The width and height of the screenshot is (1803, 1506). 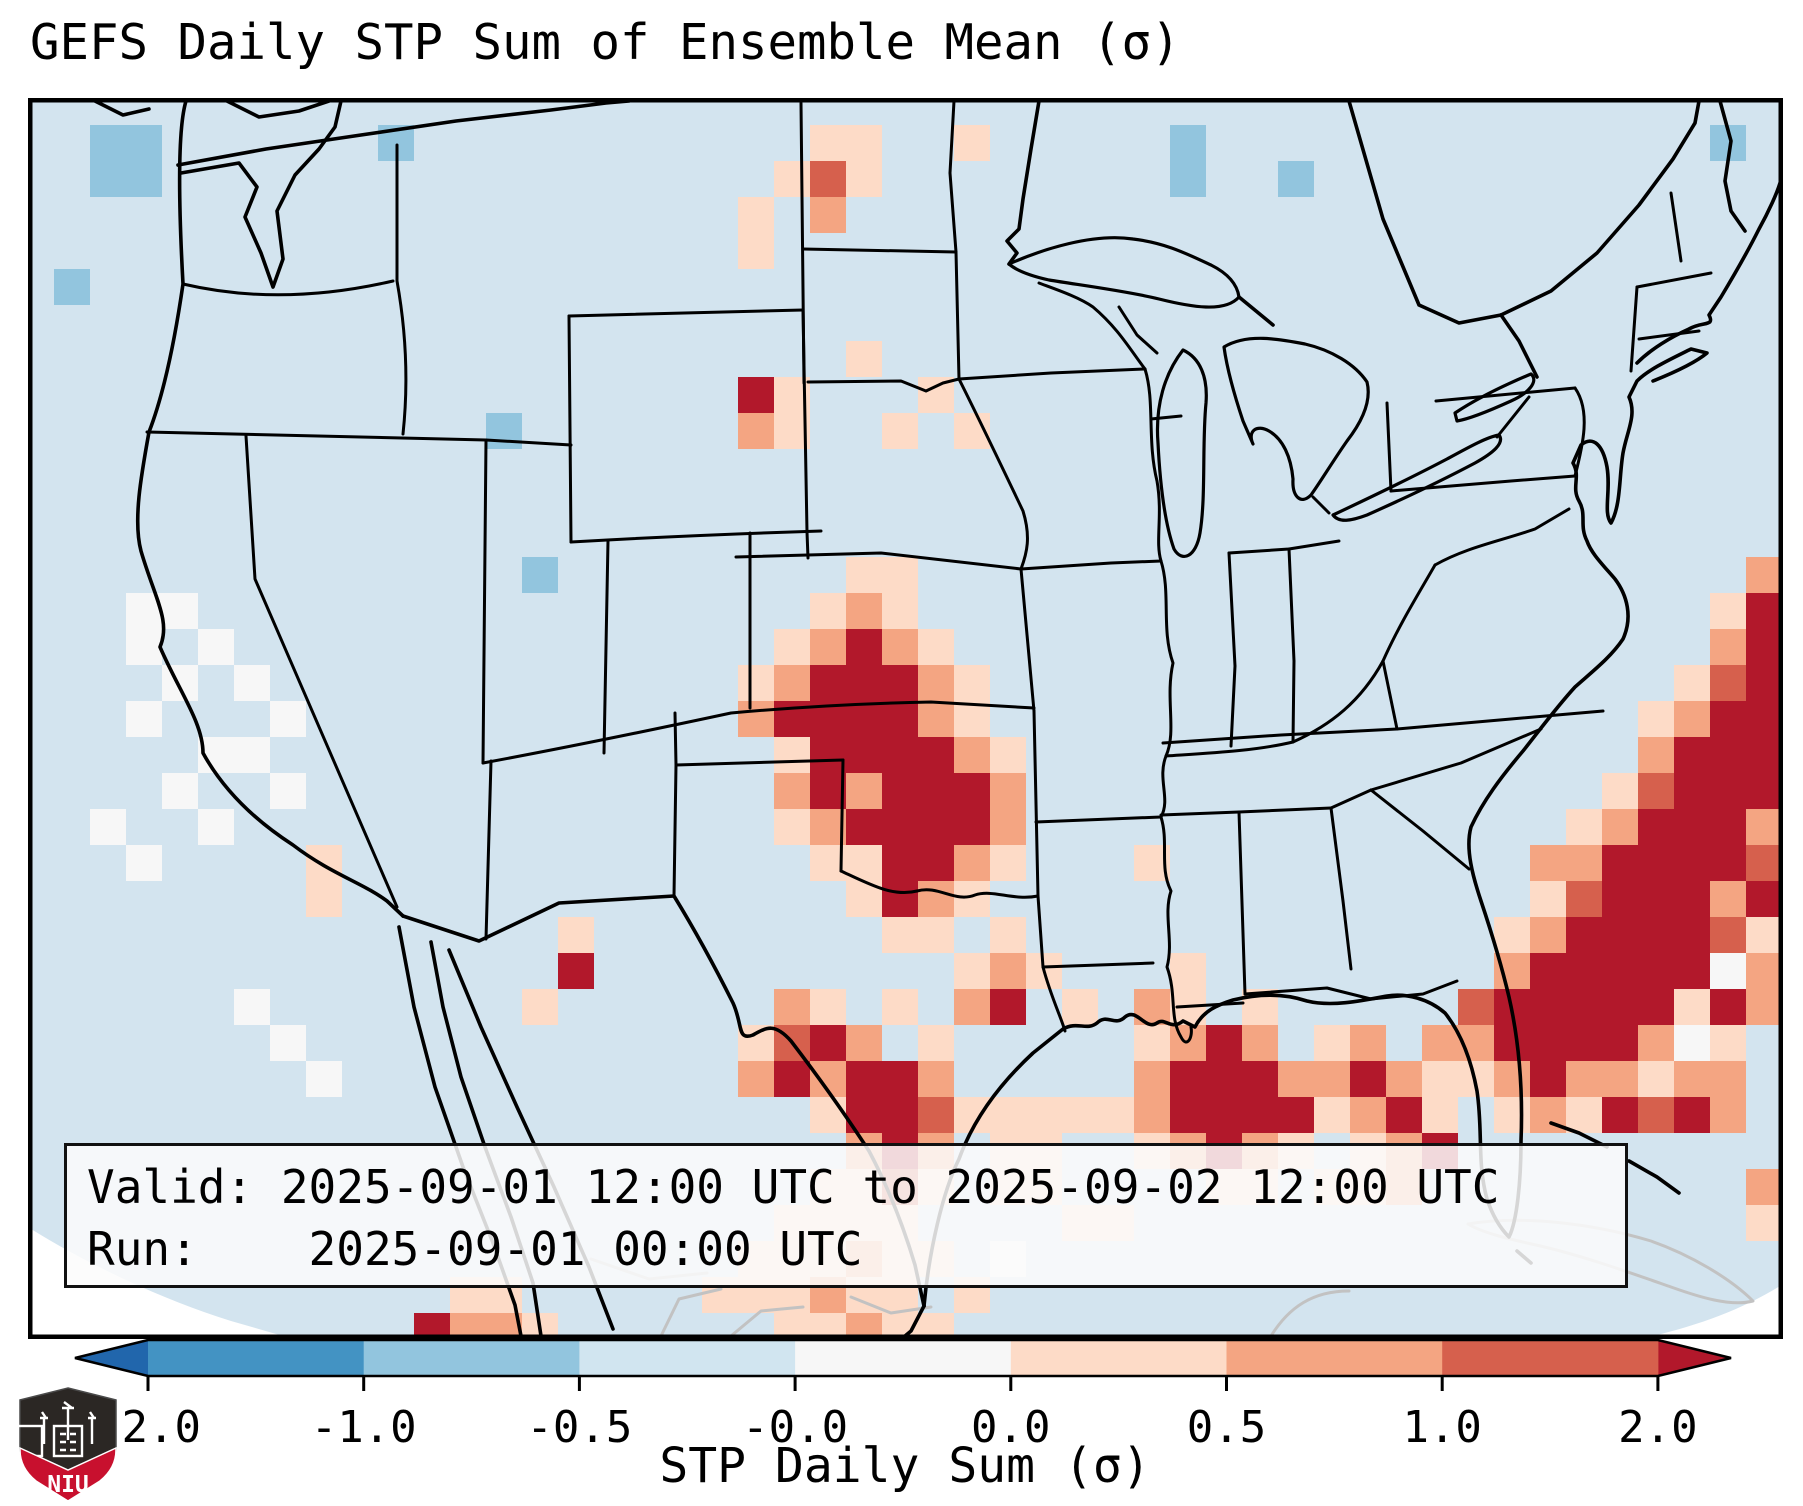 I want to click on niu-red-band, so click(x=68, y=1474).